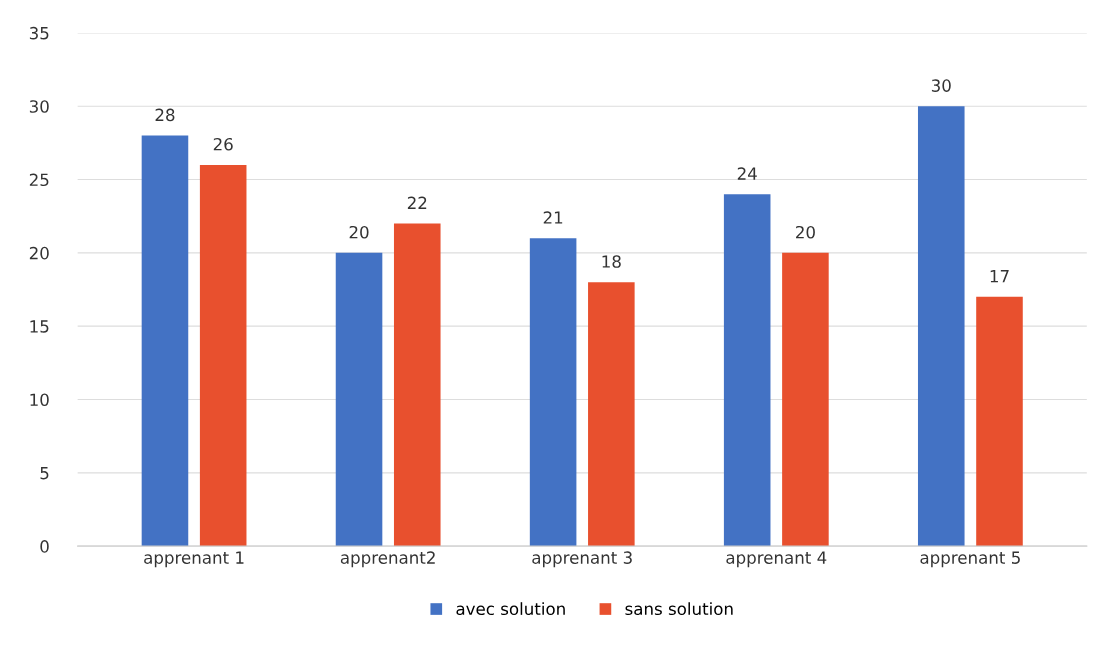 The image size is (1109, 658). Describe the element at coordinates (747, 173) in the screenshot. I see `data-label: 24` at that location.